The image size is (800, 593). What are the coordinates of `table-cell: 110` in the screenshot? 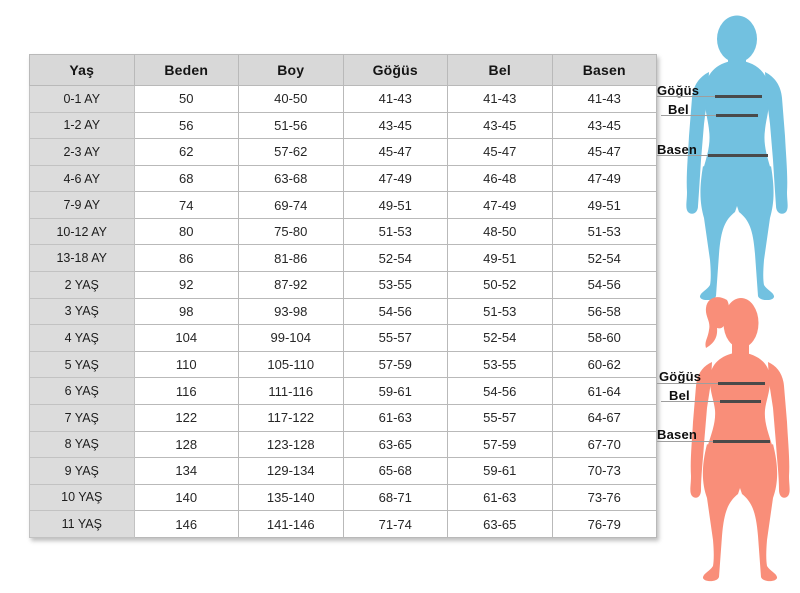 It's located at (186, 364).